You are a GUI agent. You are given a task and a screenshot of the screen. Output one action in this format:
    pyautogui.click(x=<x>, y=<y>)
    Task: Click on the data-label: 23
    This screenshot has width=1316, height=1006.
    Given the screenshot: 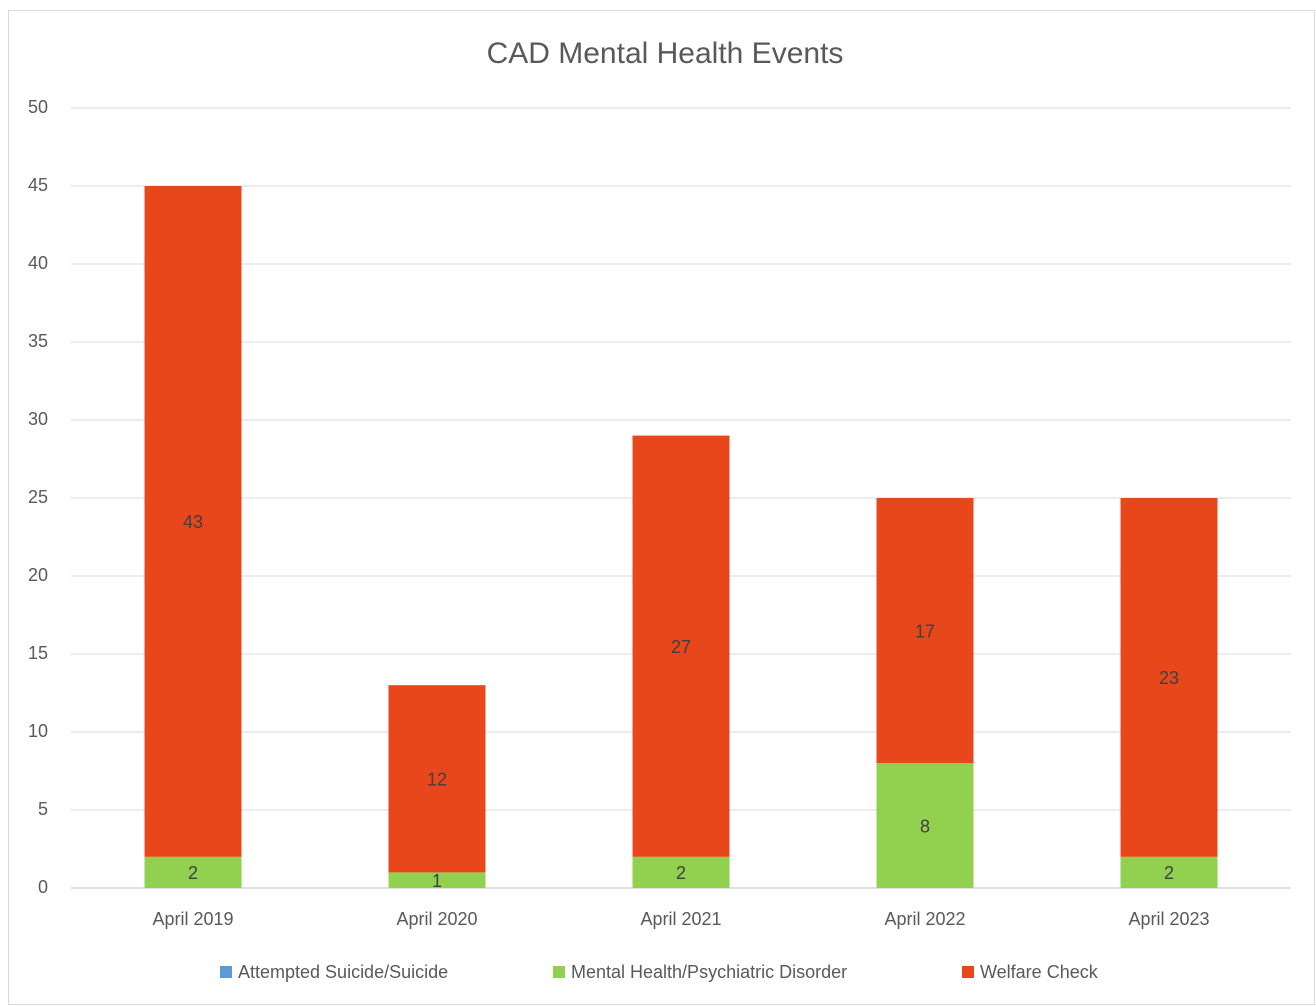 What is the action you would take?
    pyautogui.click(x=1169, y=678)
    